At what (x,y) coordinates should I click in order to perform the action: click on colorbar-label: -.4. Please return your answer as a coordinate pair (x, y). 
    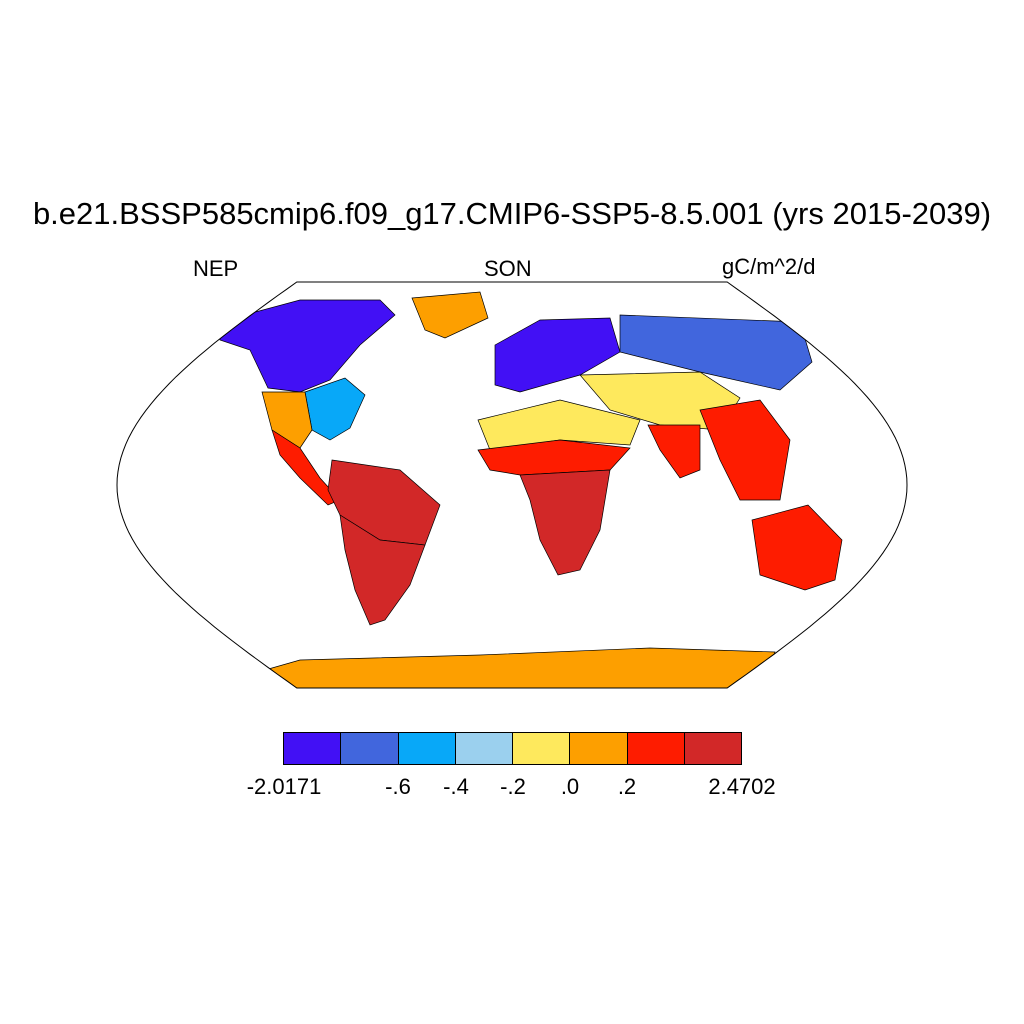
    Looking at the image, I should click on (456, 786).